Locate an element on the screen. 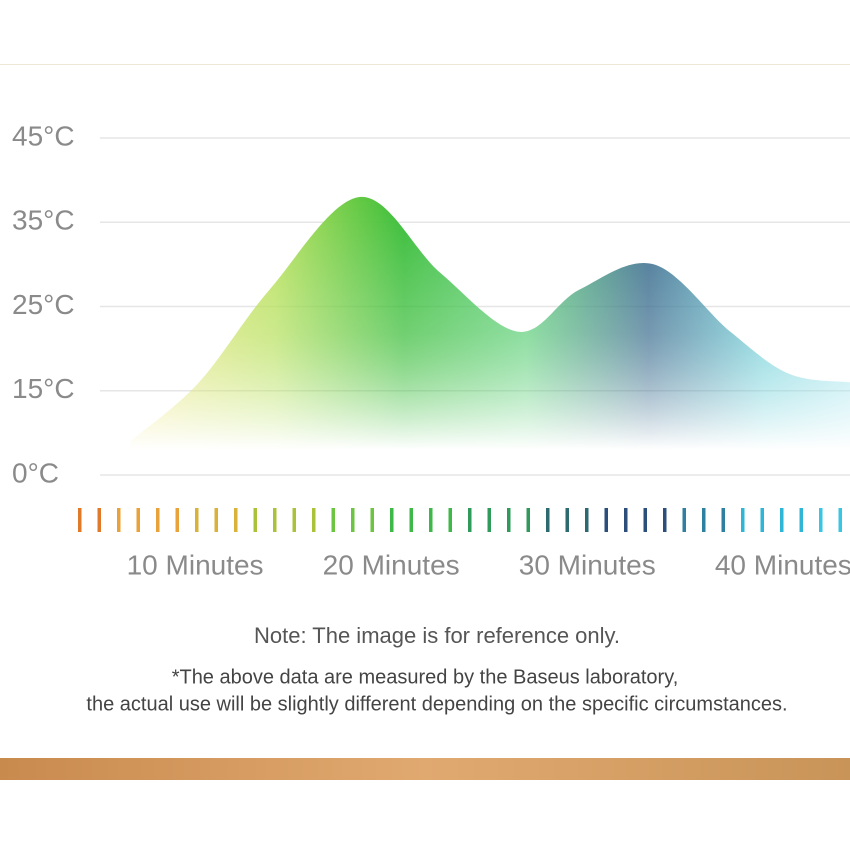 The width and height of the screenshot is (850, 850). gold-band is located at coordinates (425, 769).